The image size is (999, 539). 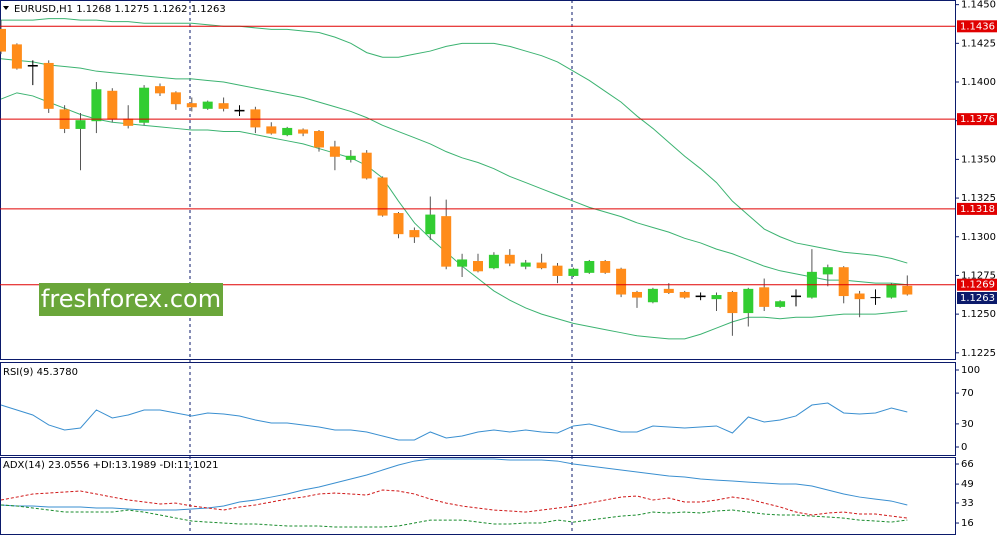 What do you see at coordinates (978, 353) in the screenshot?
I see `y-tick-label: 1.1225` at bounding box center [978, 353].